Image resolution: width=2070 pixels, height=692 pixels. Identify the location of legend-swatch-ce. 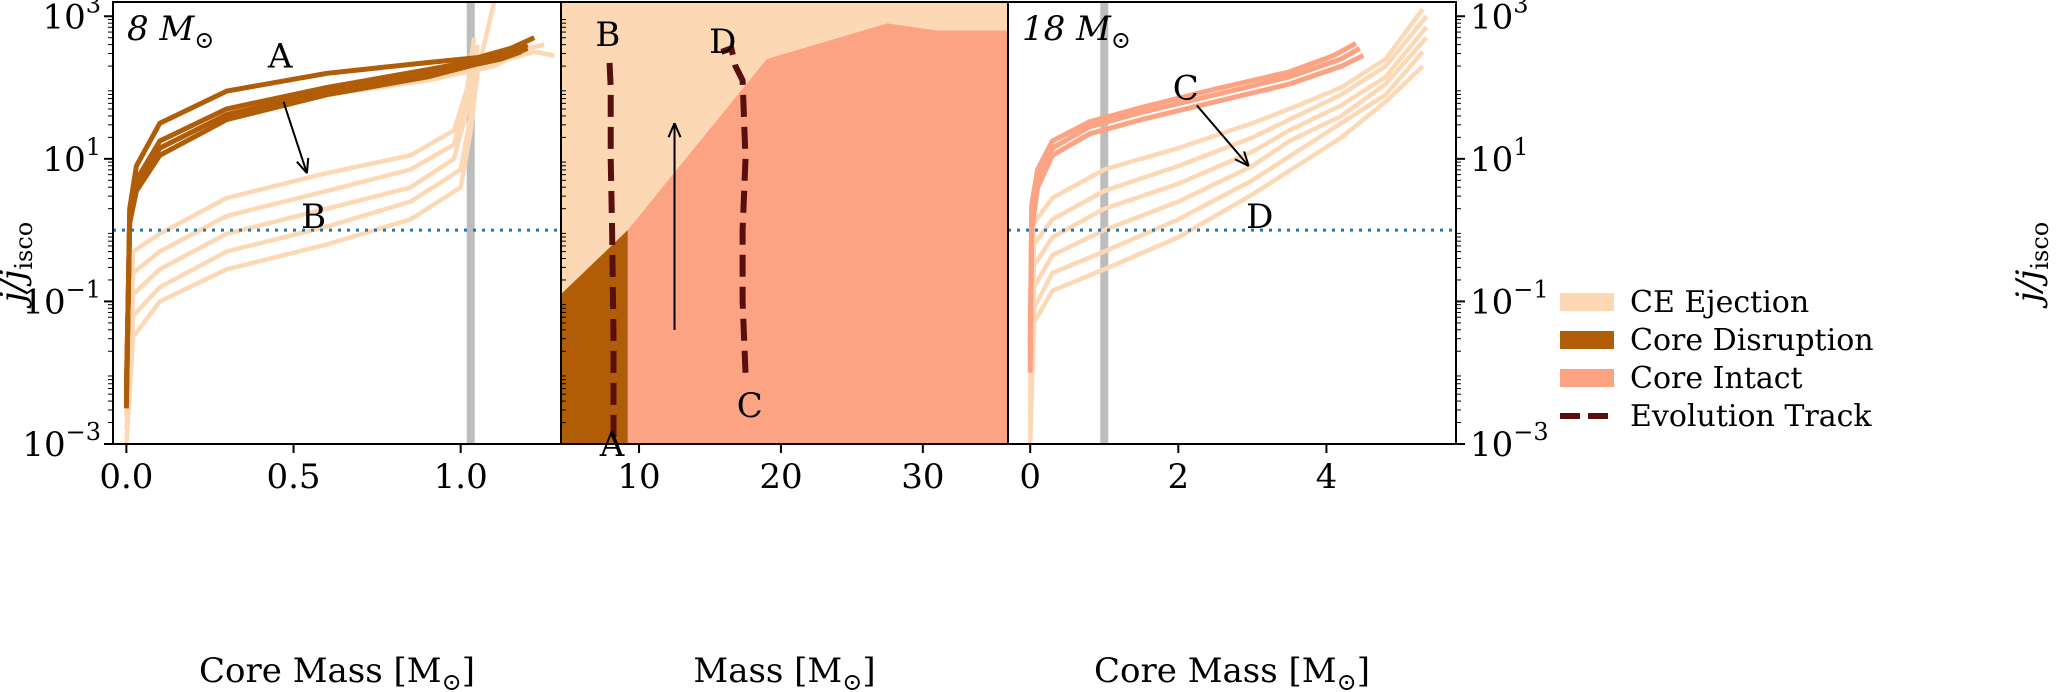
(1587, 302).